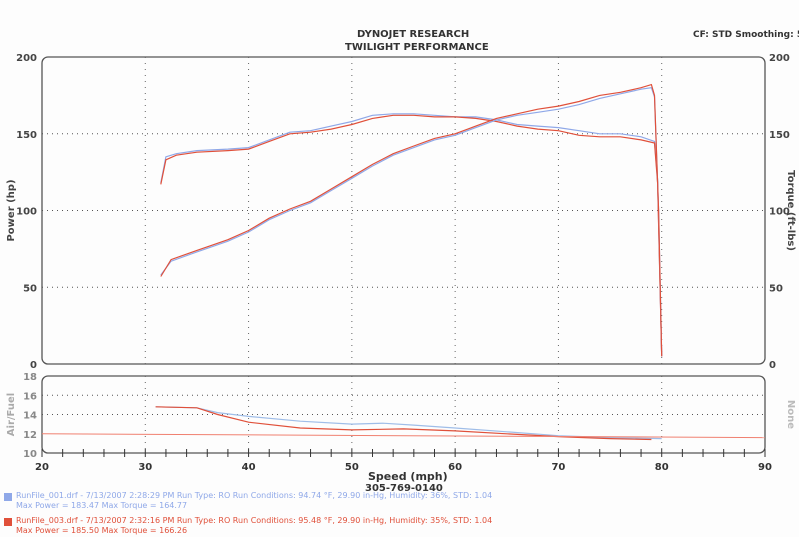  I want to click on settings-label: CF: STD Smoothing: 5, so click(746, 35).